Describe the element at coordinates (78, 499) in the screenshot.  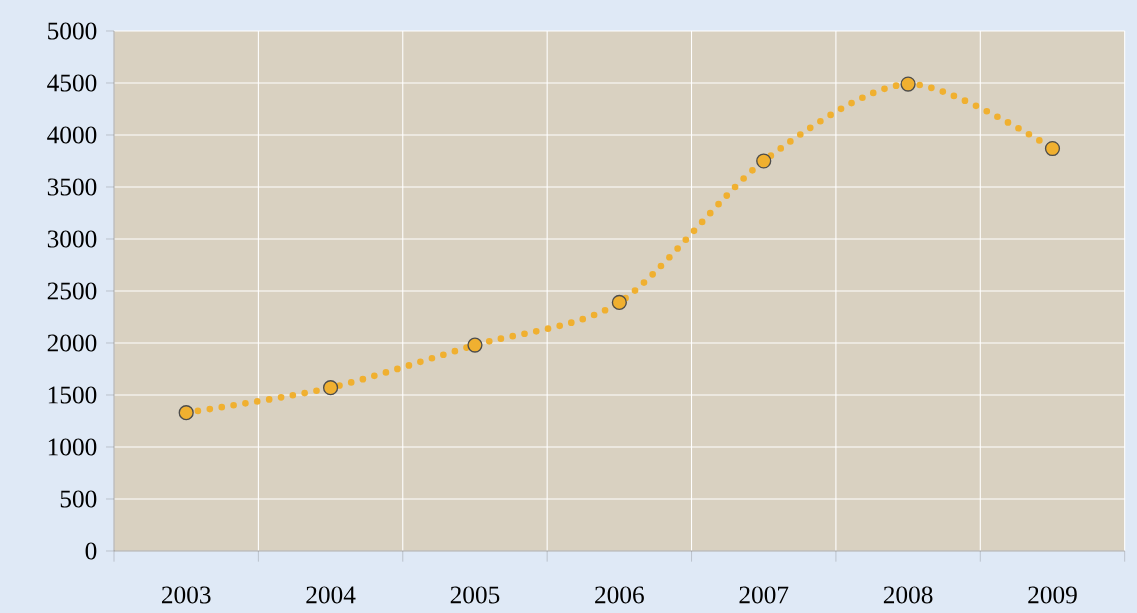
I see `y-tick-label: 500` at that location.